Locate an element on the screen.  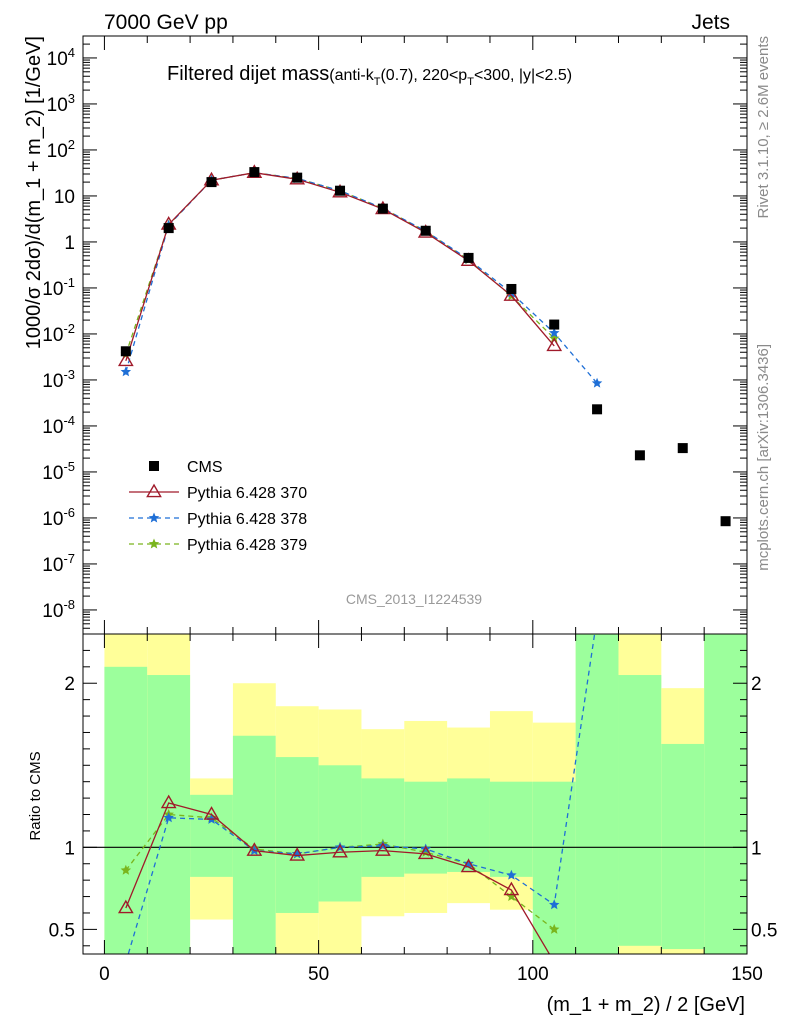
ratio-y-tick-label-right: 1 is located at coordinates (756, 848).